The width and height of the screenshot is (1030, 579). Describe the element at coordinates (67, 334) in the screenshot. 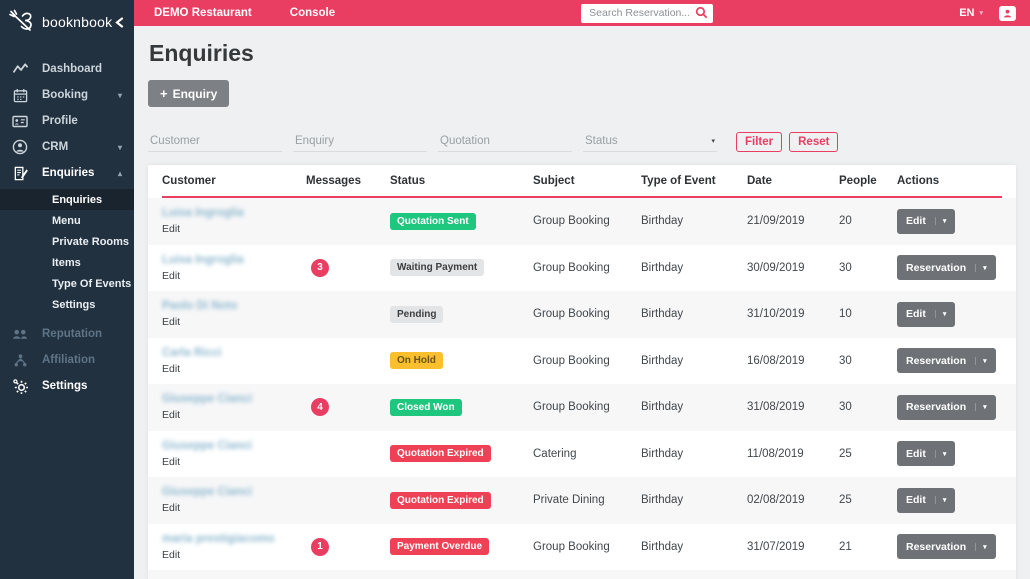

I see `sidebar-item-reputation: Reputation` at that location.